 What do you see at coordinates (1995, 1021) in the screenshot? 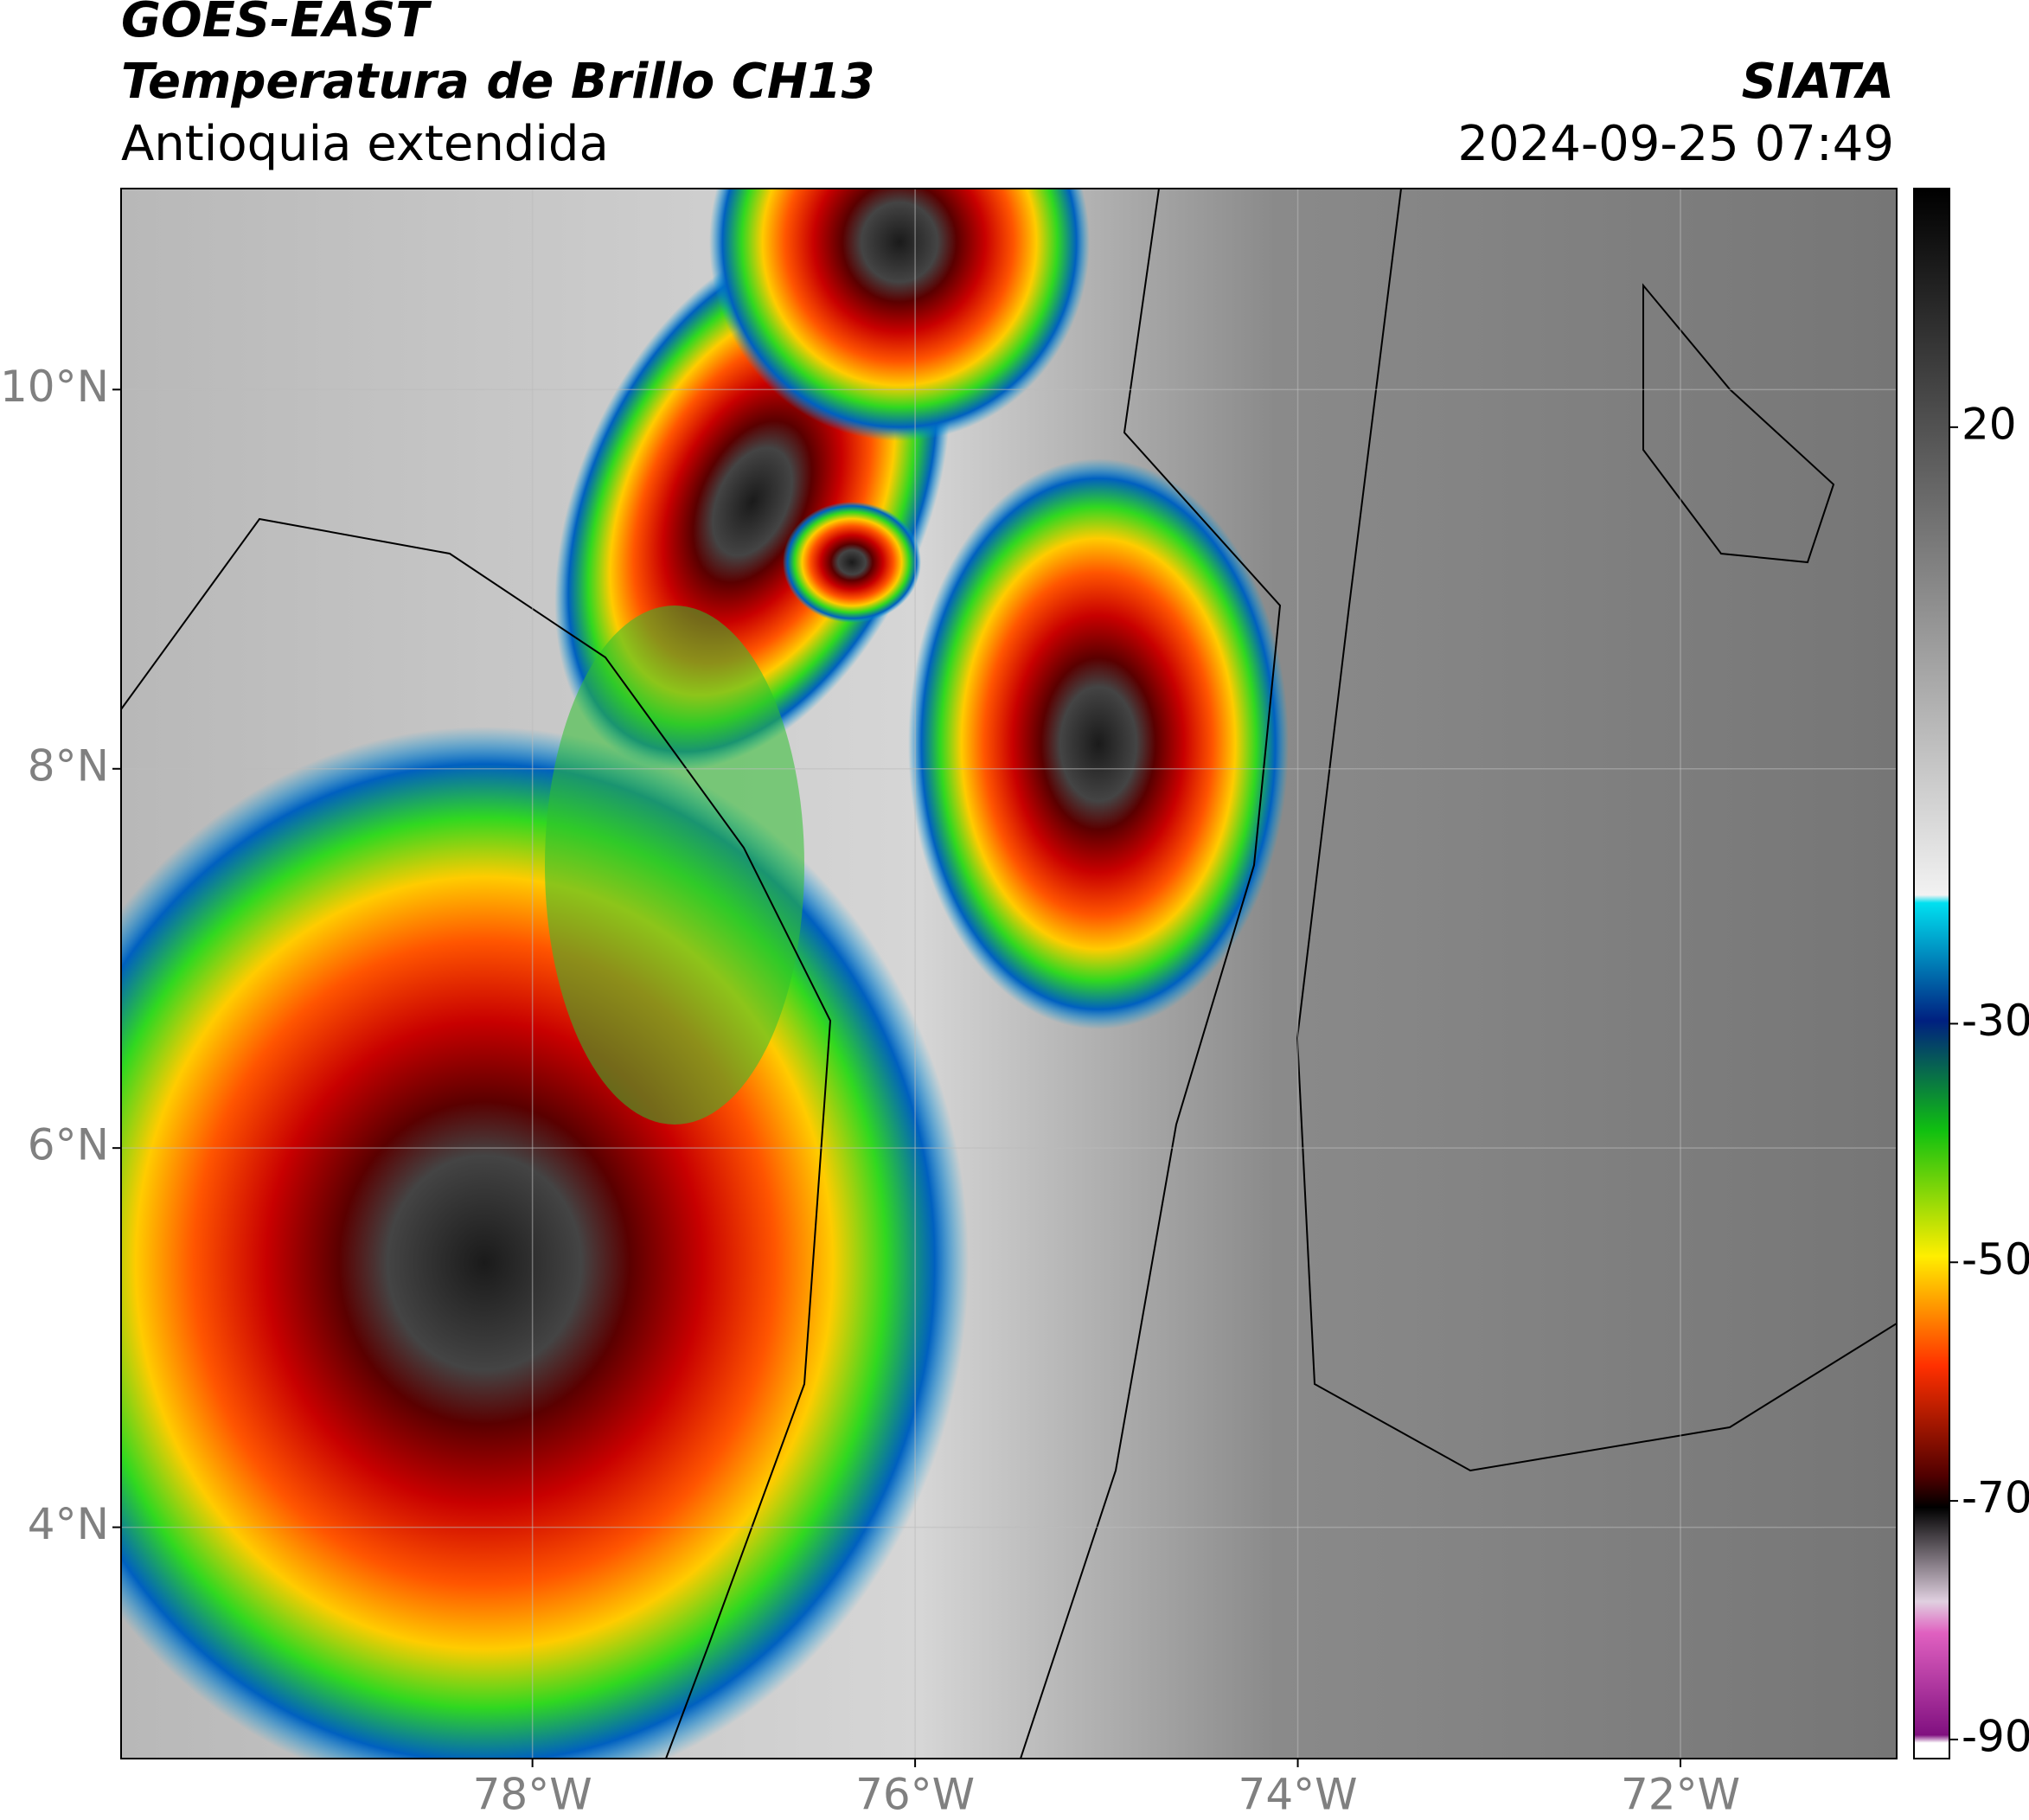
I see `colorbar-tick-label: -30` at bounding box center [1995, 1021].